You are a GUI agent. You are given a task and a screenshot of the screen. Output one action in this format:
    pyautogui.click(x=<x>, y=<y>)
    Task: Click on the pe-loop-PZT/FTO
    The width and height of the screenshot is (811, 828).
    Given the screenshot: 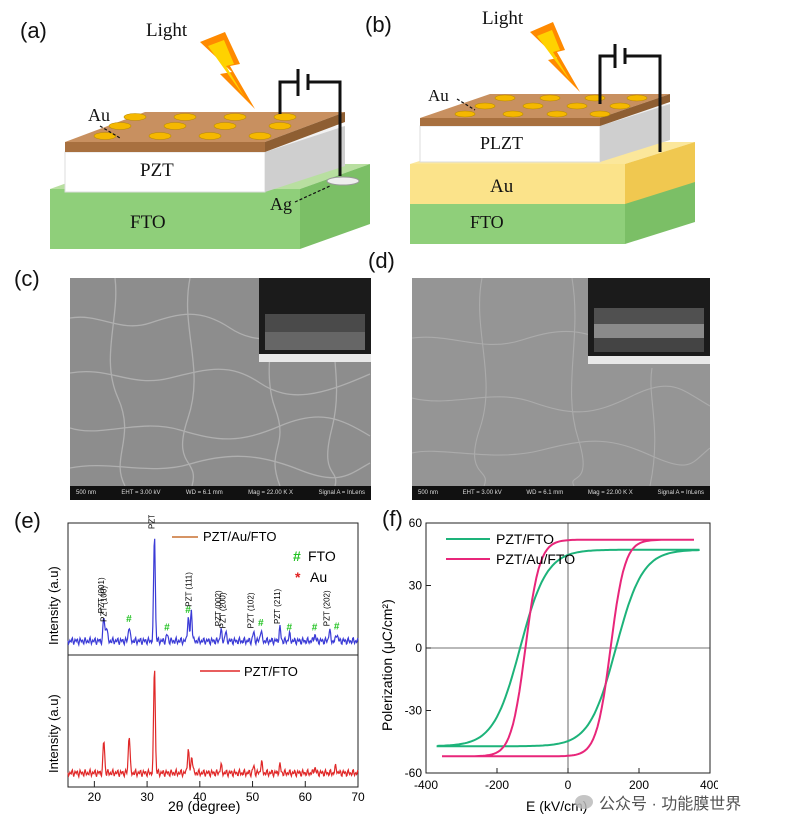 What is the action you would take?
    pyautogui.click(x=568, y=648)
    